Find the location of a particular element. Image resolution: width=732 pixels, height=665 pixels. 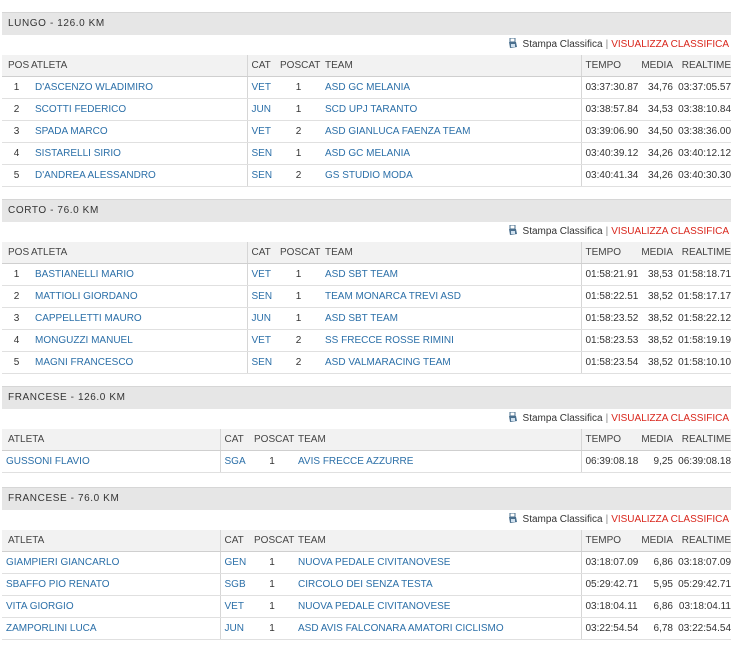

cell-media: 6,86 is located at coordinates (655, 562).